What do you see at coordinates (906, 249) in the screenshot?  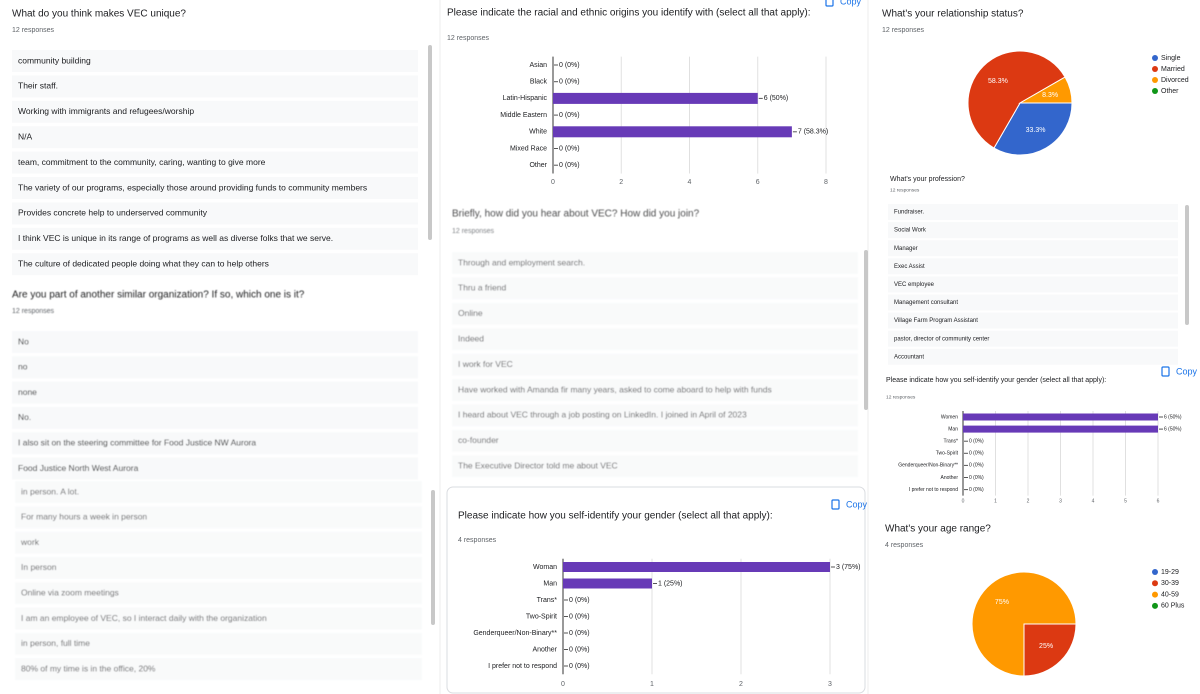 I see `response-text: Manager` at bounding box center [906, 249].